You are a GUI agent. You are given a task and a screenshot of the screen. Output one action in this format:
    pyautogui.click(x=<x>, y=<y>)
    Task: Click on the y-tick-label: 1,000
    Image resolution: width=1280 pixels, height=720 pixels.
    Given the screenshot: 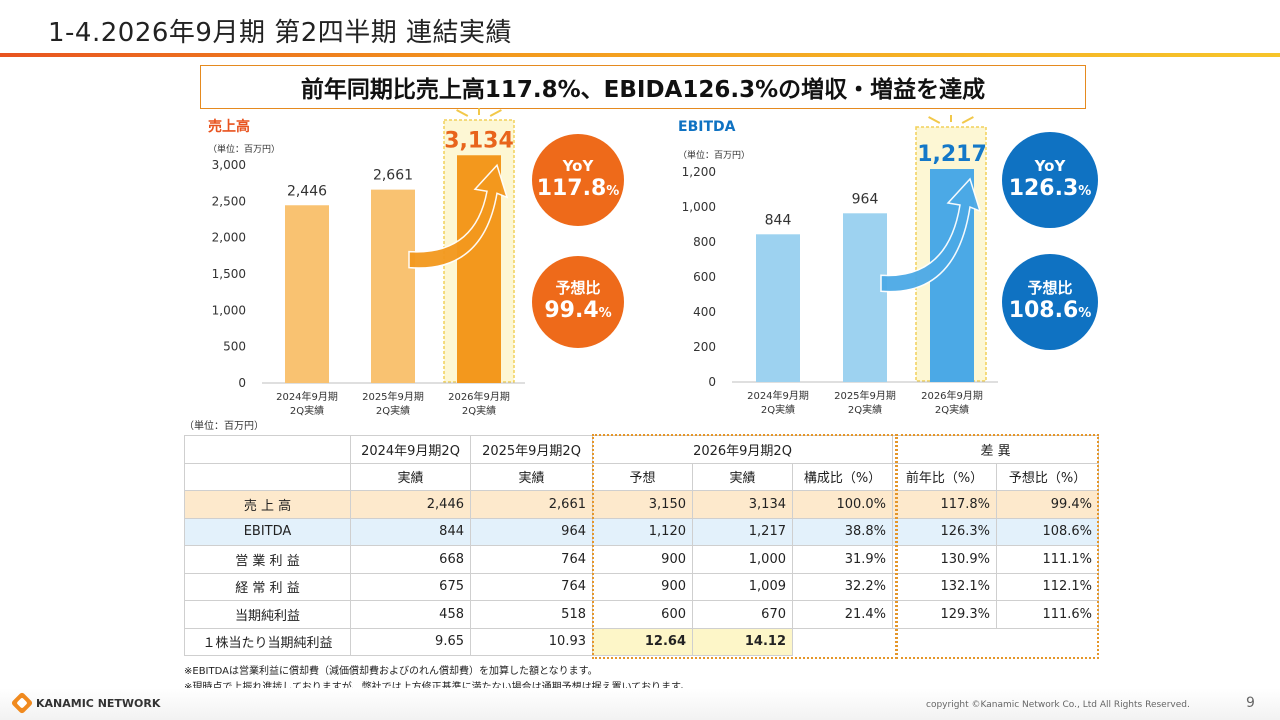 What is the action you would take?
    pyautogui.click(x=699, y=207)
    